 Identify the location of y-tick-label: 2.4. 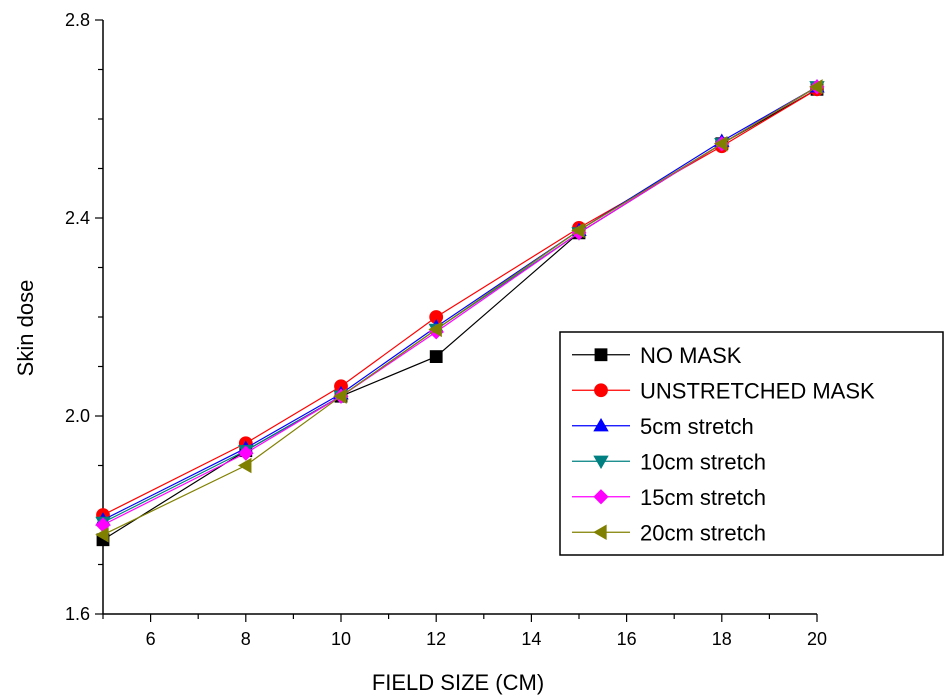
(77, 218).